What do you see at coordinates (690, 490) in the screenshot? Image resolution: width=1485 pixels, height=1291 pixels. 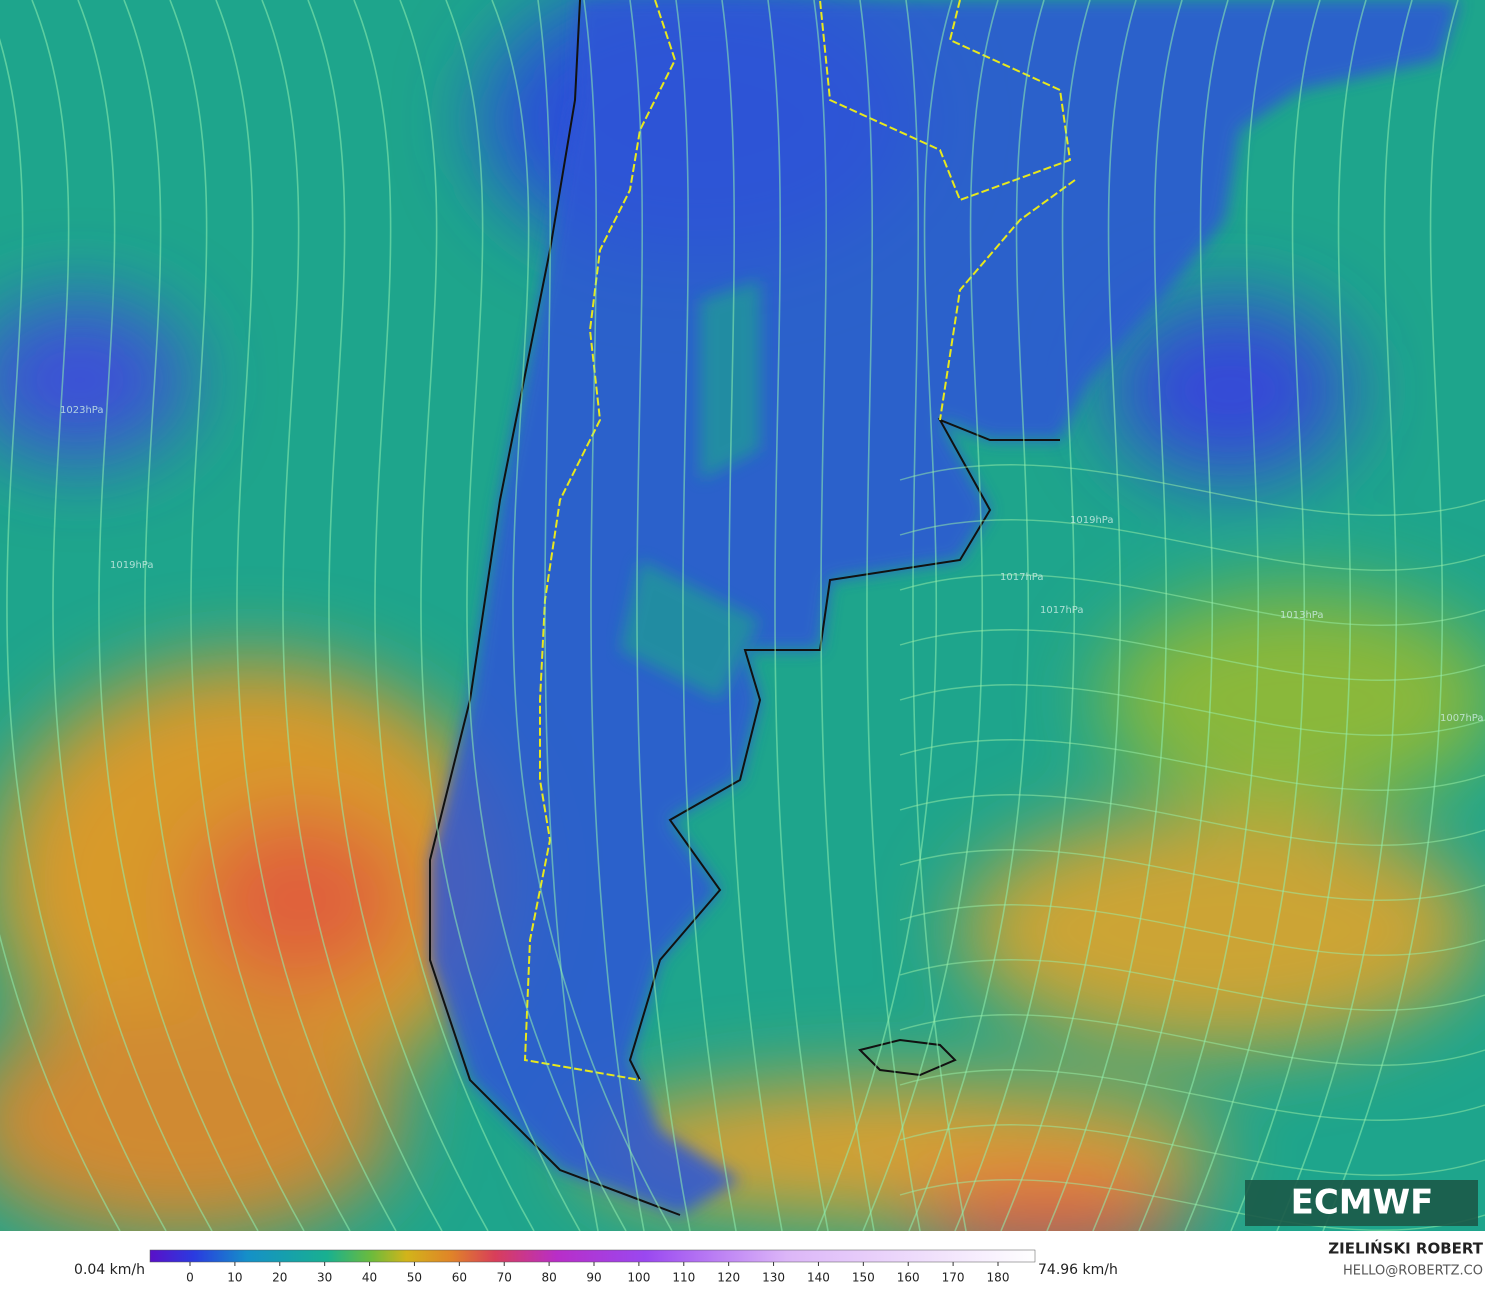 I see `land-wind` at bounding box center [690, 490].